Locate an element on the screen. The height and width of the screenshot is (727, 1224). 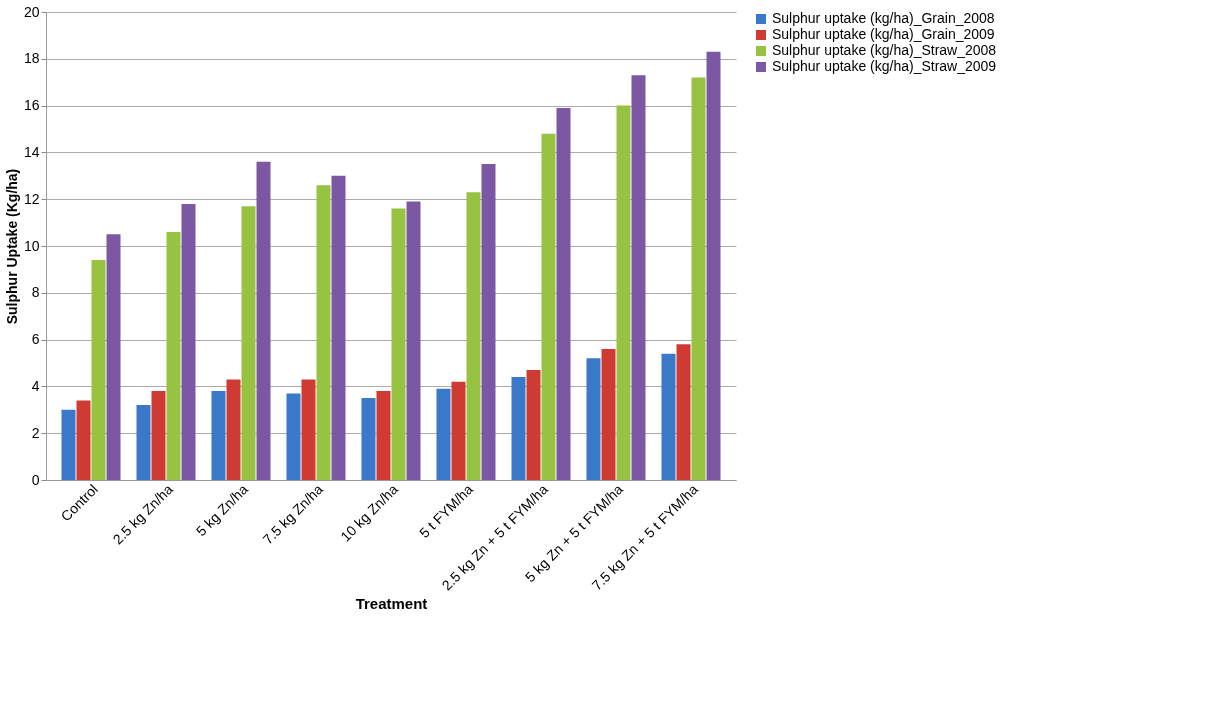
y-tick-label: 2 is located at coordinates (35, 432).